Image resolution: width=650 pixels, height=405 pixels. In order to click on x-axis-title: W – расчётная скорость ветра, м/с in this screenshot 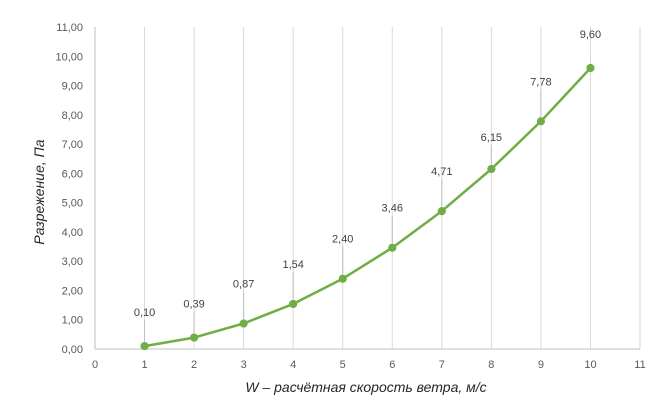, I will do `click(365, 387)`.